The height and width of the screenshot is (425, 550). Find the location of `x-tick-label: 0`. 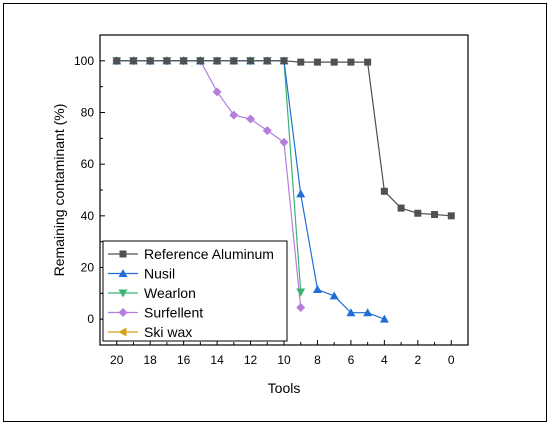

x-tick-label: 0 is located at coordinates (451, 360).